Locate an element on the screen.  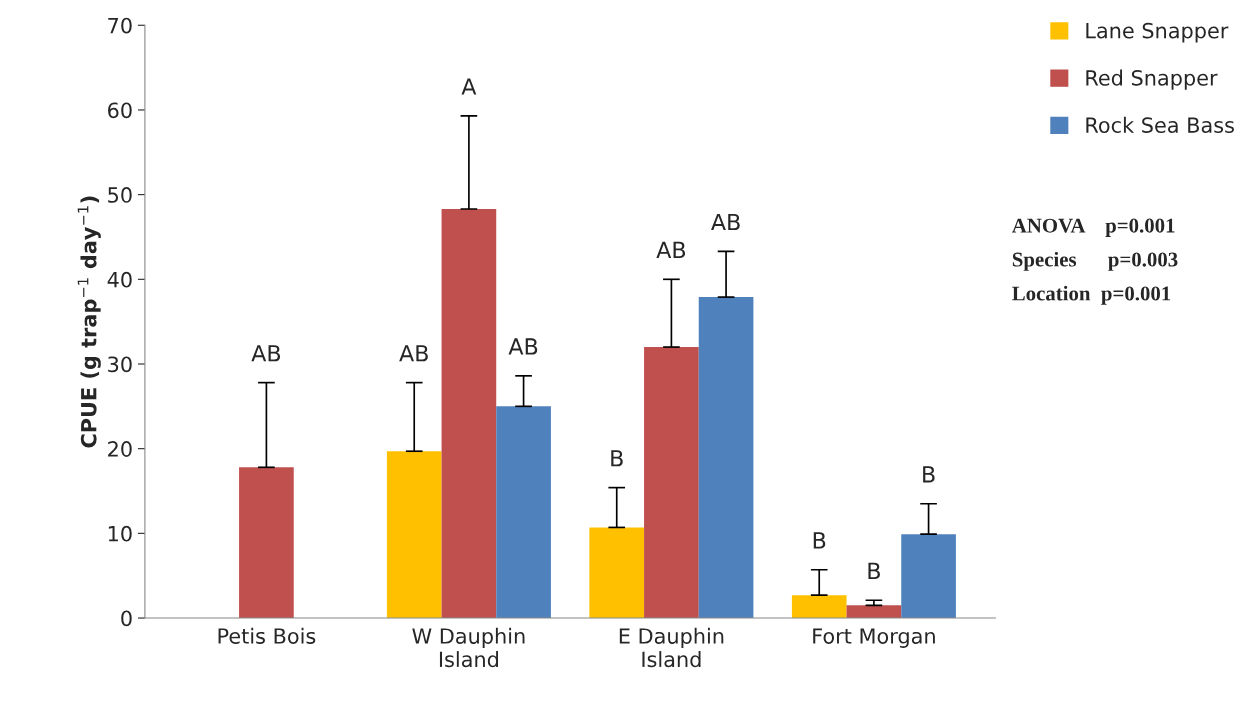
y-tick-label: 10 is located at coordinates (120, 533).